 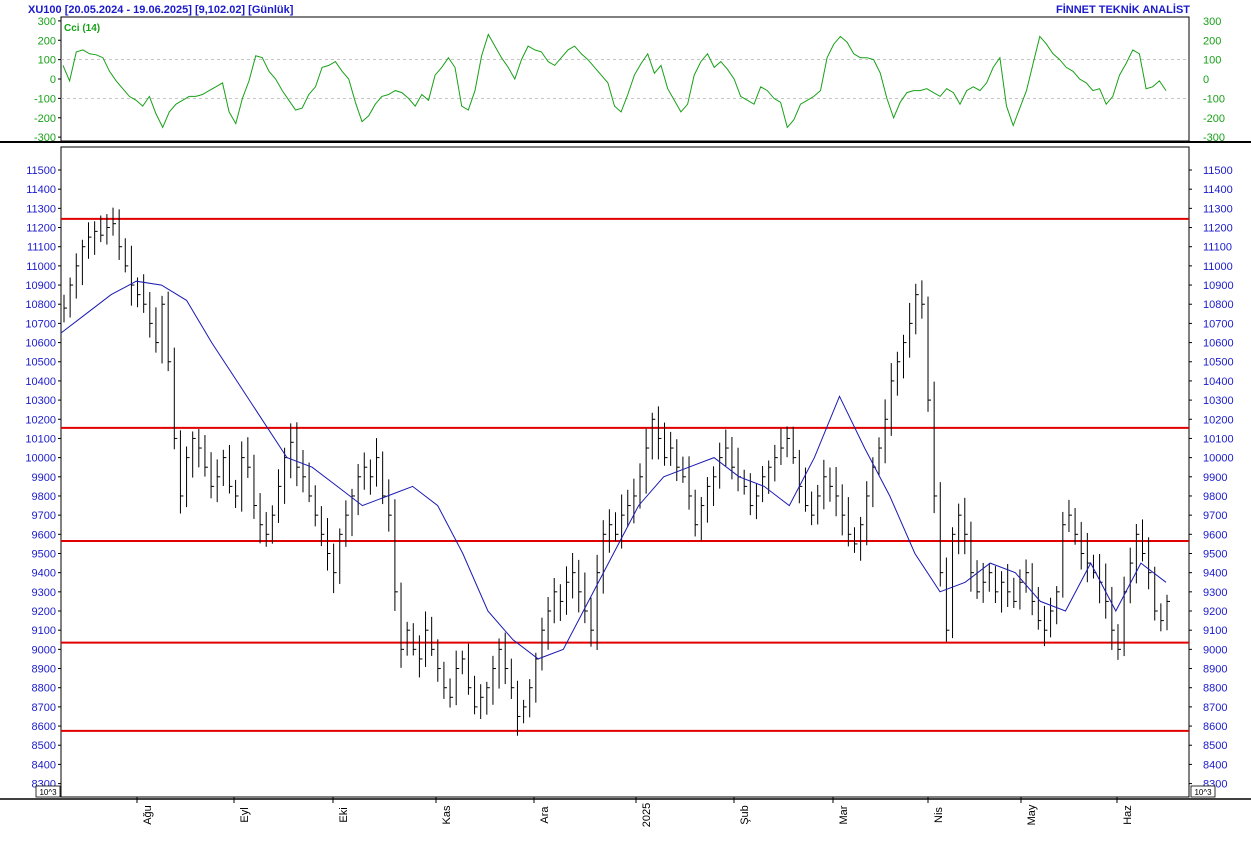 I want to click on scale-label-left: 10^3, so click(x=48, y=792).